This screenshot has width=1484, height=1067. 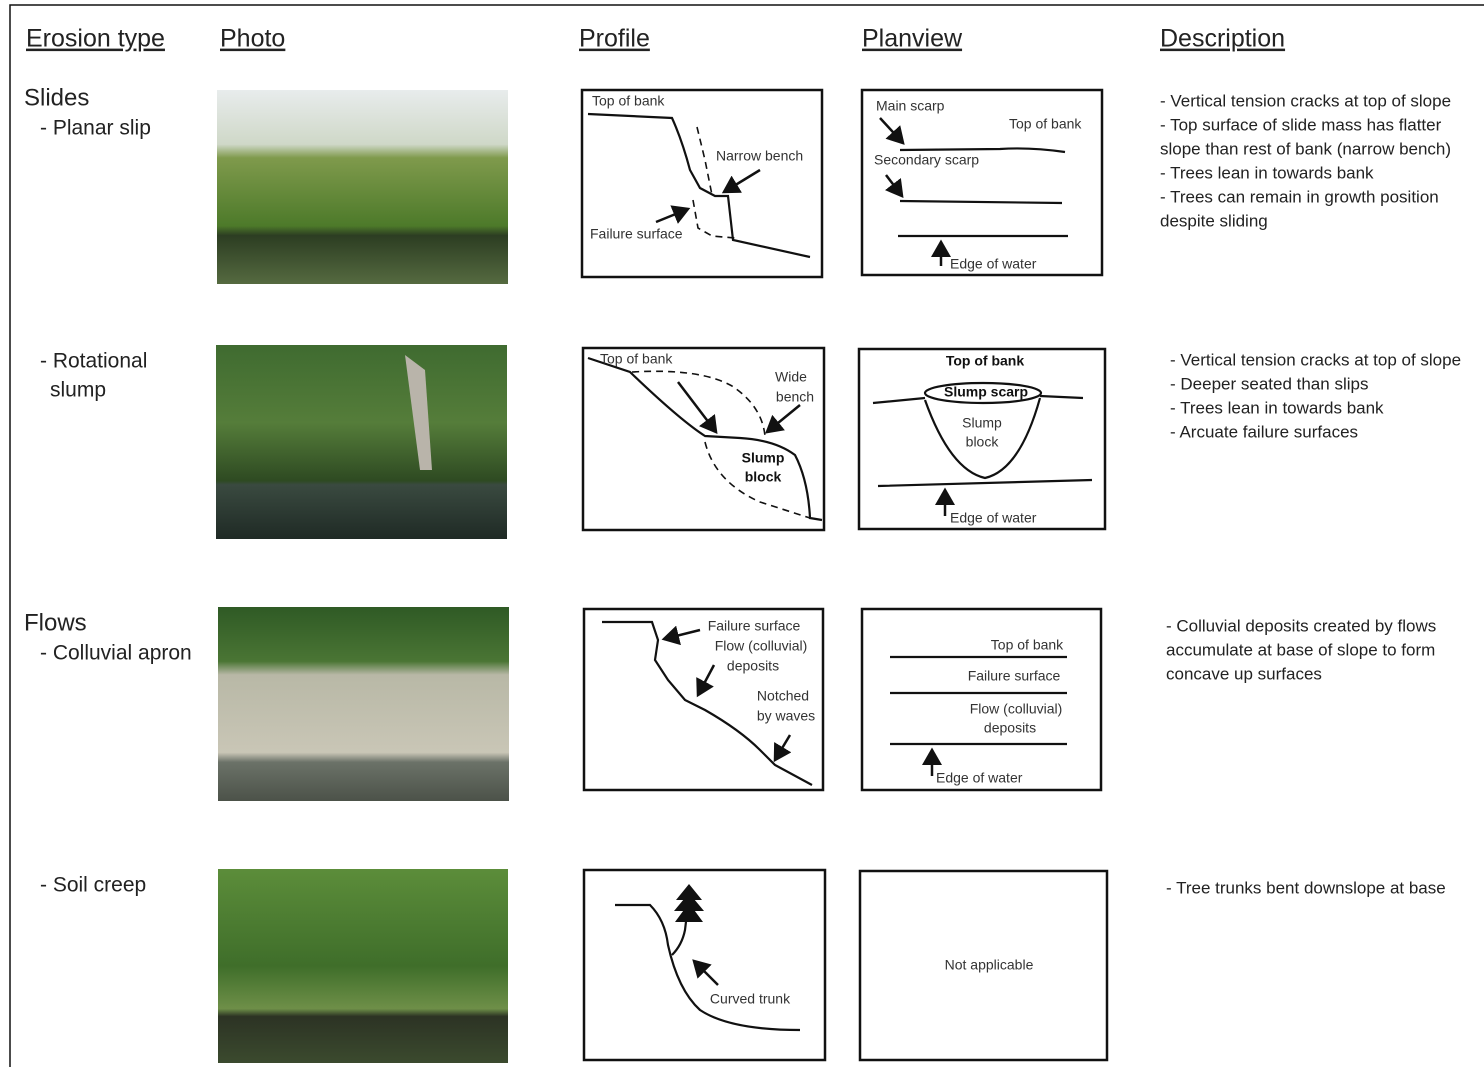 I want to click on text-label: Main scarp, so click(x=910, y=106).